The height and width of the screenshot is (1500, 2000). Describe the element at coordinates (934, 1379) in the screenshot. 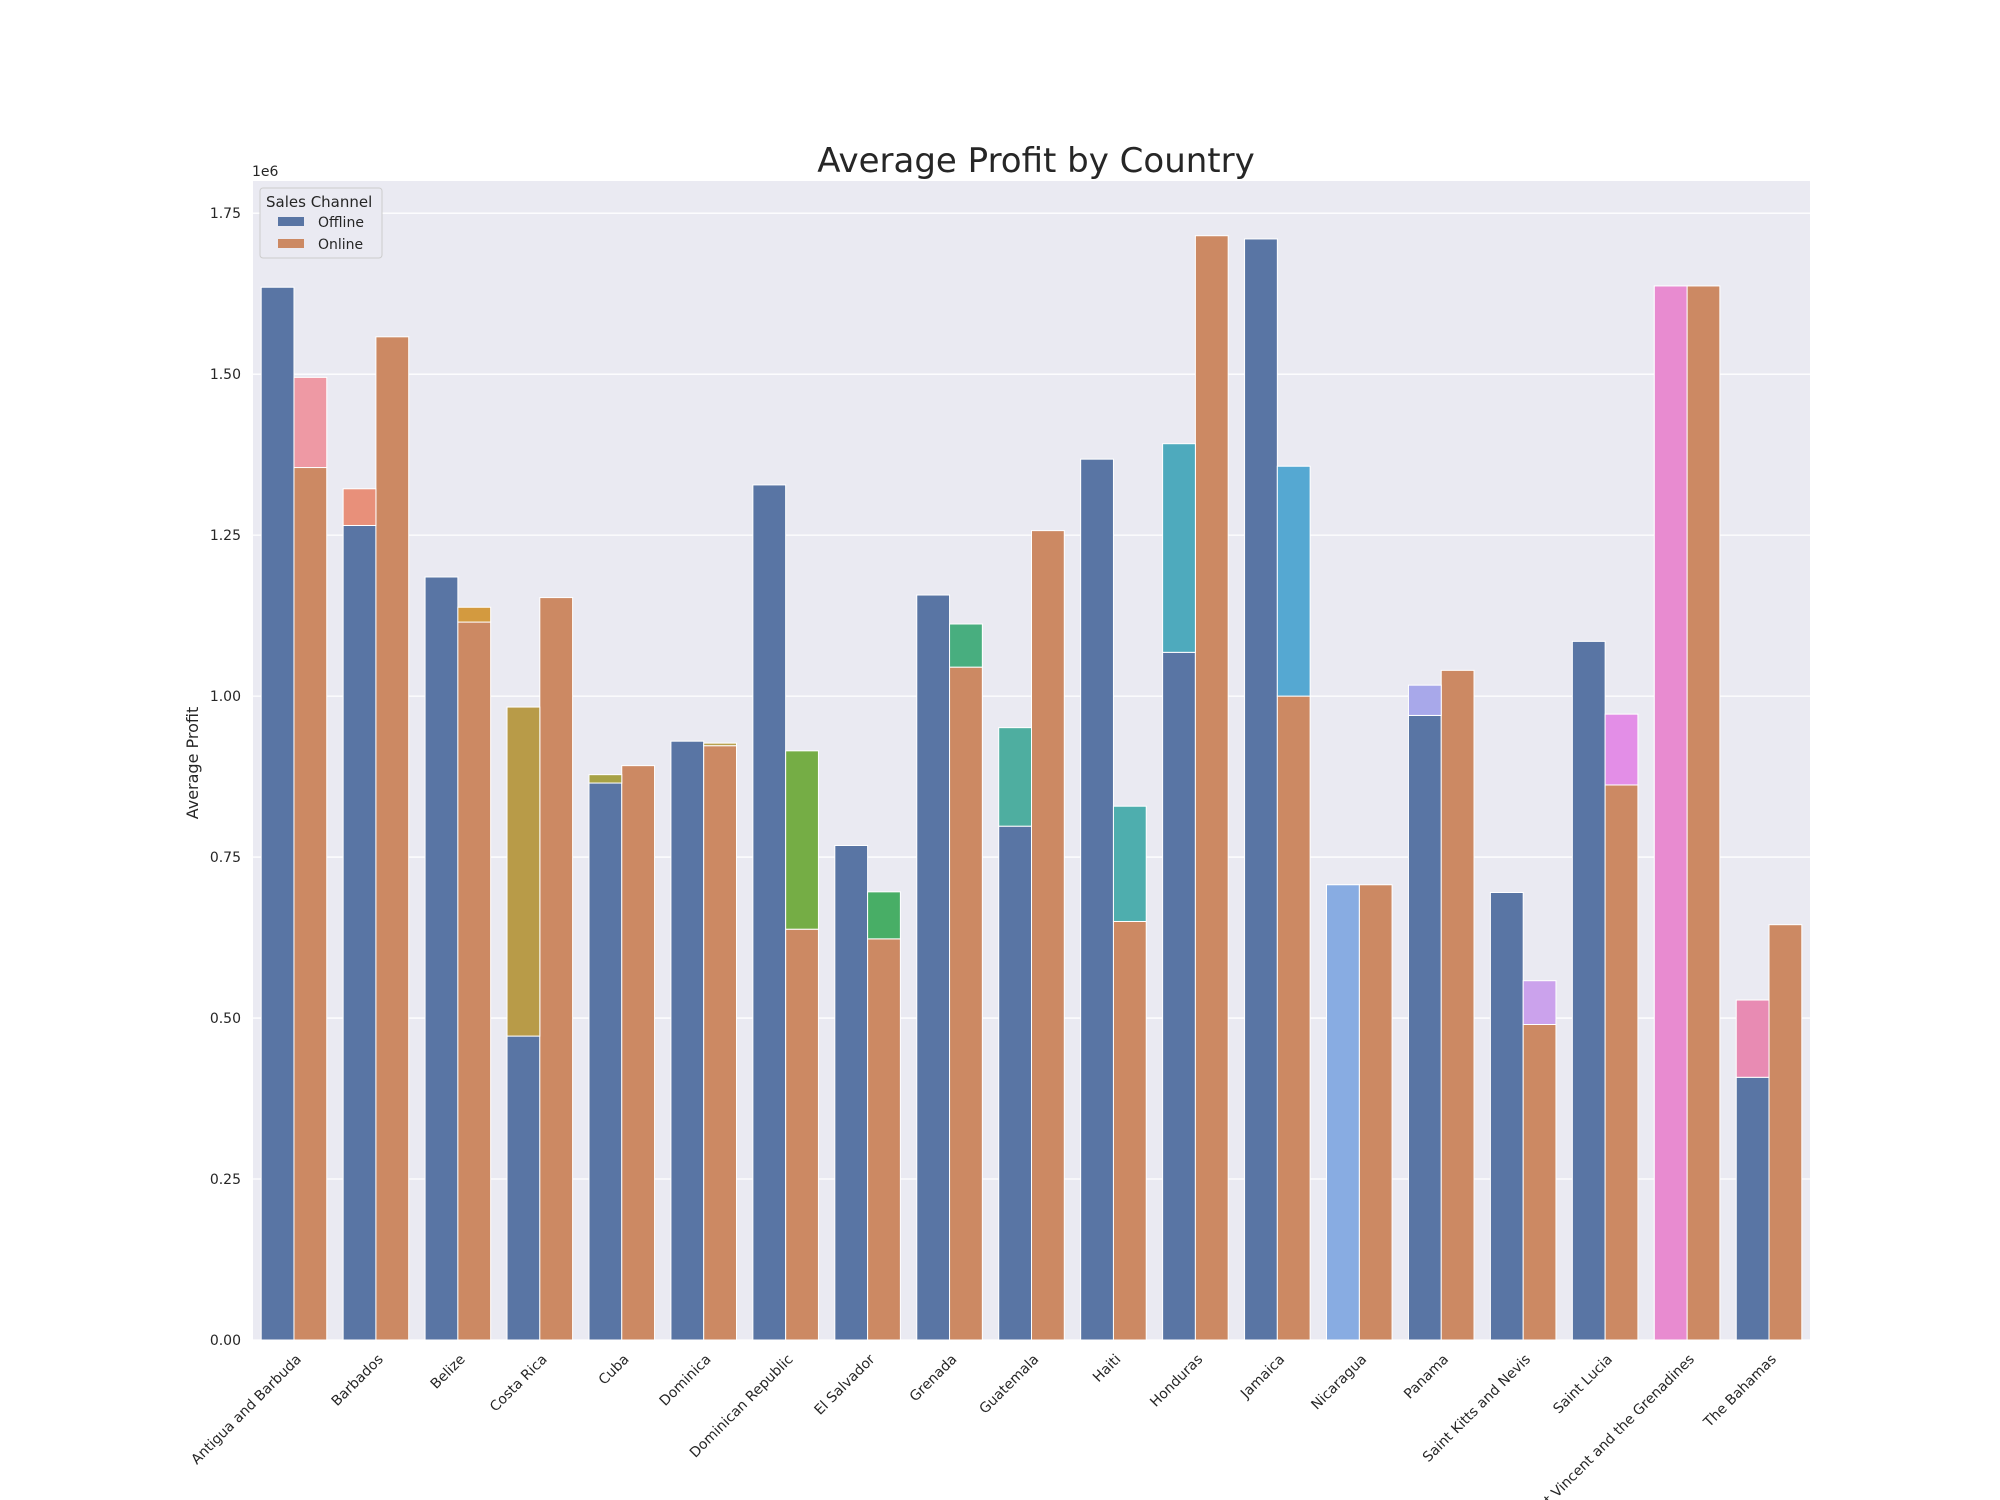

I see `x-tick-label: Grenada` at that location.